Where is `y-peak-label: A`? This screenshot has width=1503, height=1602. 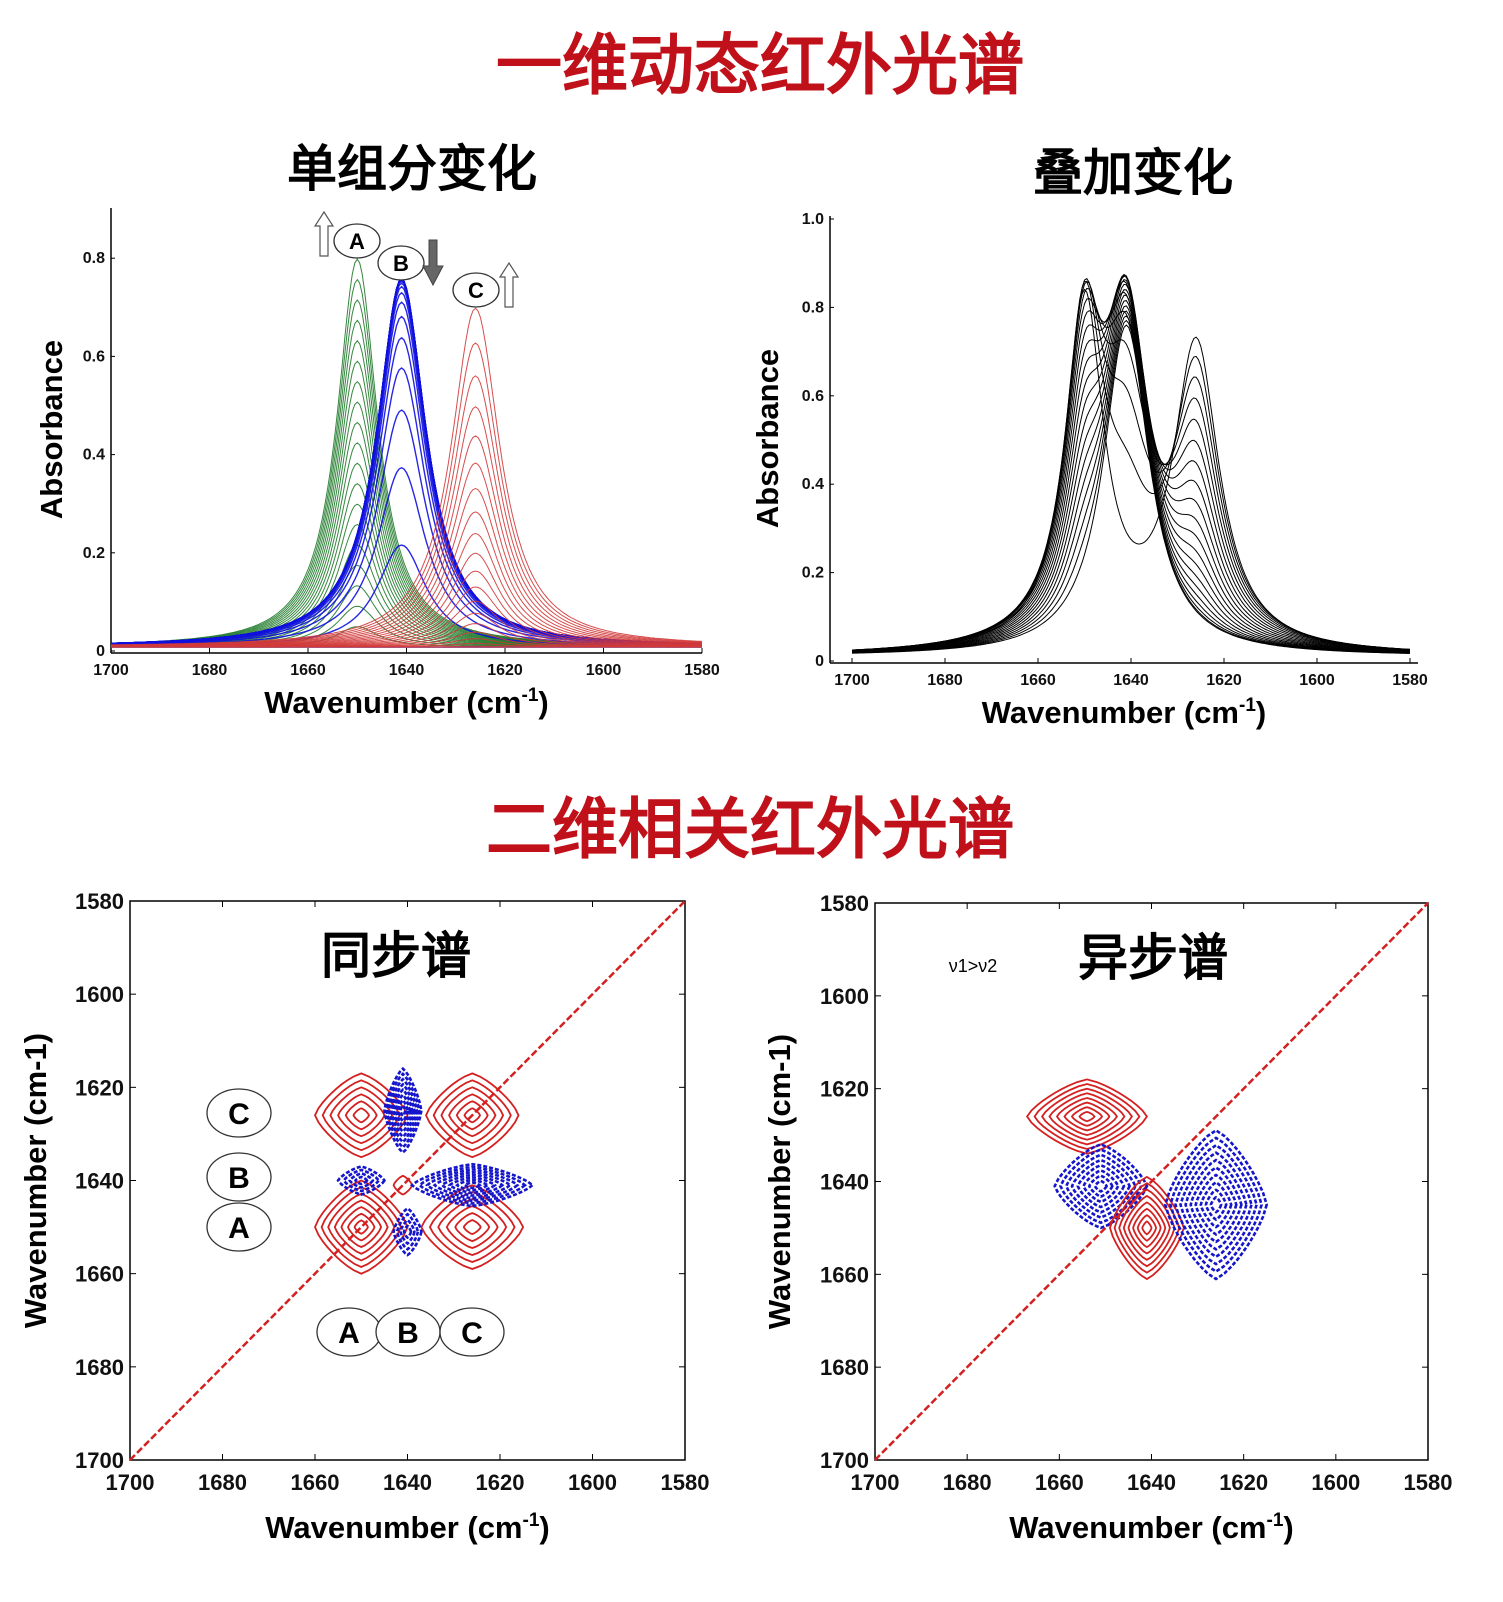 y-peak-label: A is located at coordinates (239, 1228).